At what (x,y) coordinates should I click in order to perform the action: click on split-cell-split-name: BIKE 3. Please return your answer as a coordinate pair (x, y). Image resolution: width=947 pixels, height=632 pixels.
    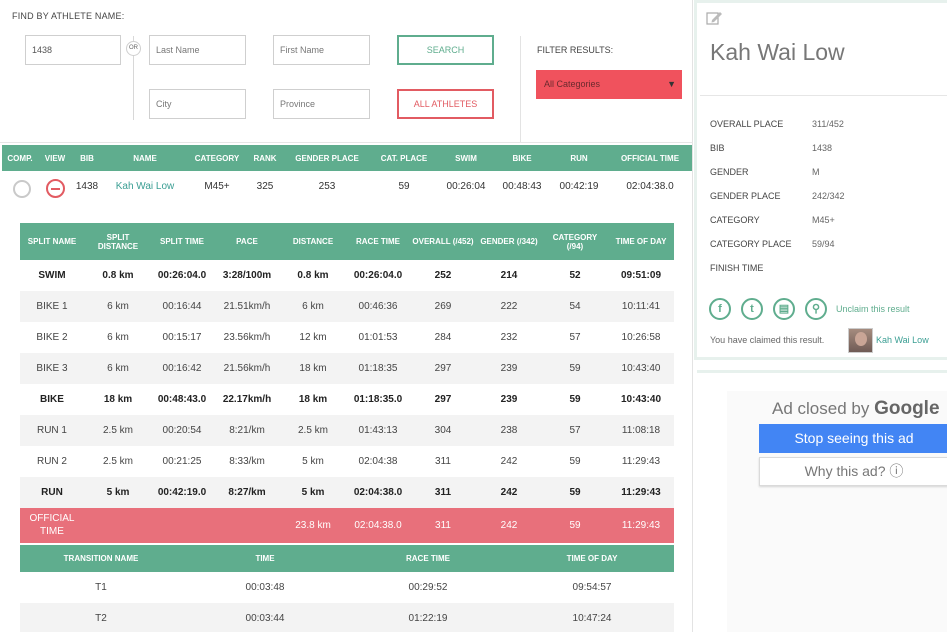
    Looking at the image, I should click on (52, 368).